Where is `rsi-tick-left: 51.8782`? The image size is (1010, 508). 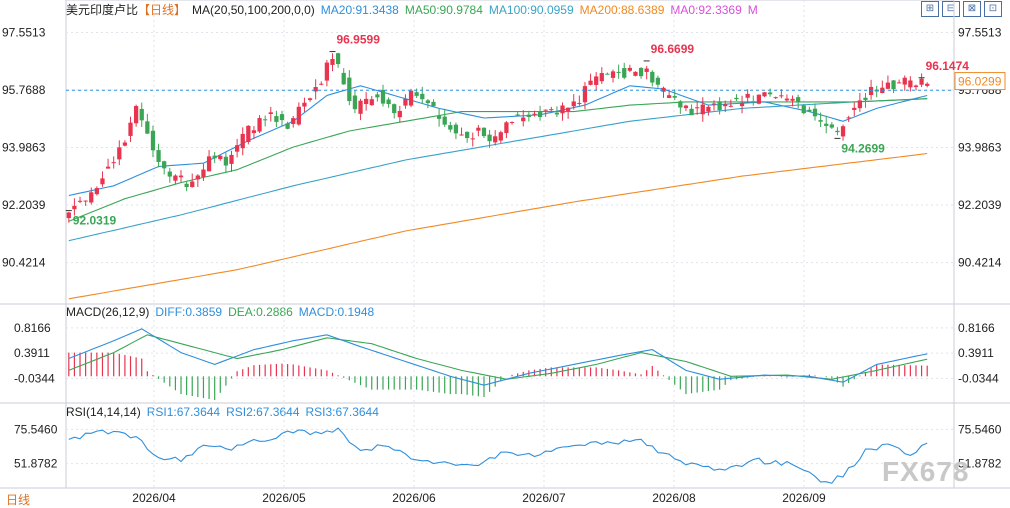 rsi-tick-left: 51.8782 is located at coordinates (36, 464).